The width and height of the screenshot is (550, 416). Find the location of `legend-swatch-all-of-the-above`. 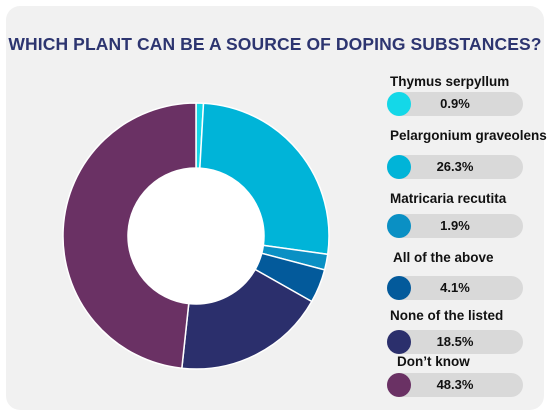

legend-swatch-all-of-the-above is located at coordinates (399, 288).